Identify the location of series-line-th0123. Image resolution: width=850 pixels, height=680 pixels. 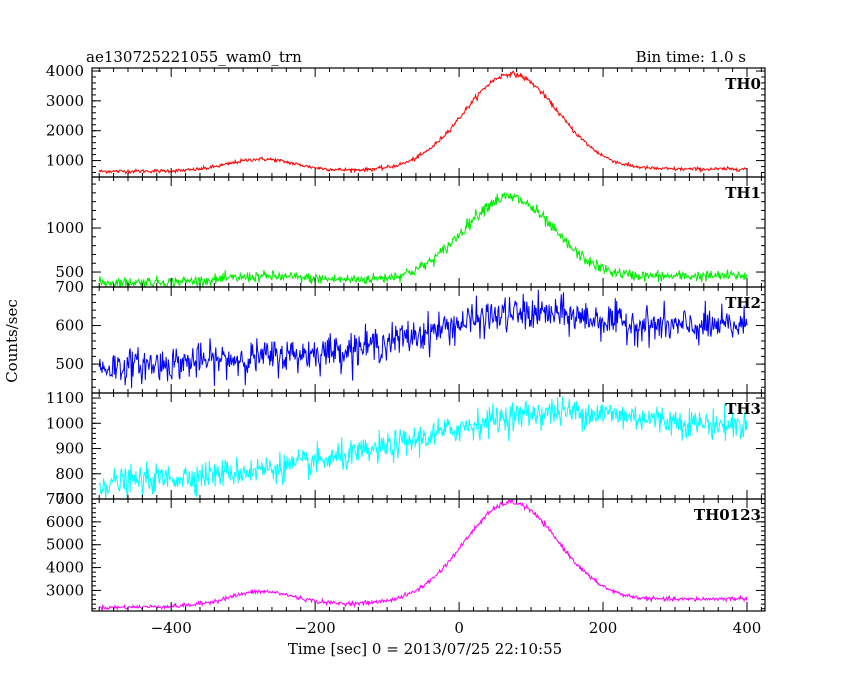
(423, 555).